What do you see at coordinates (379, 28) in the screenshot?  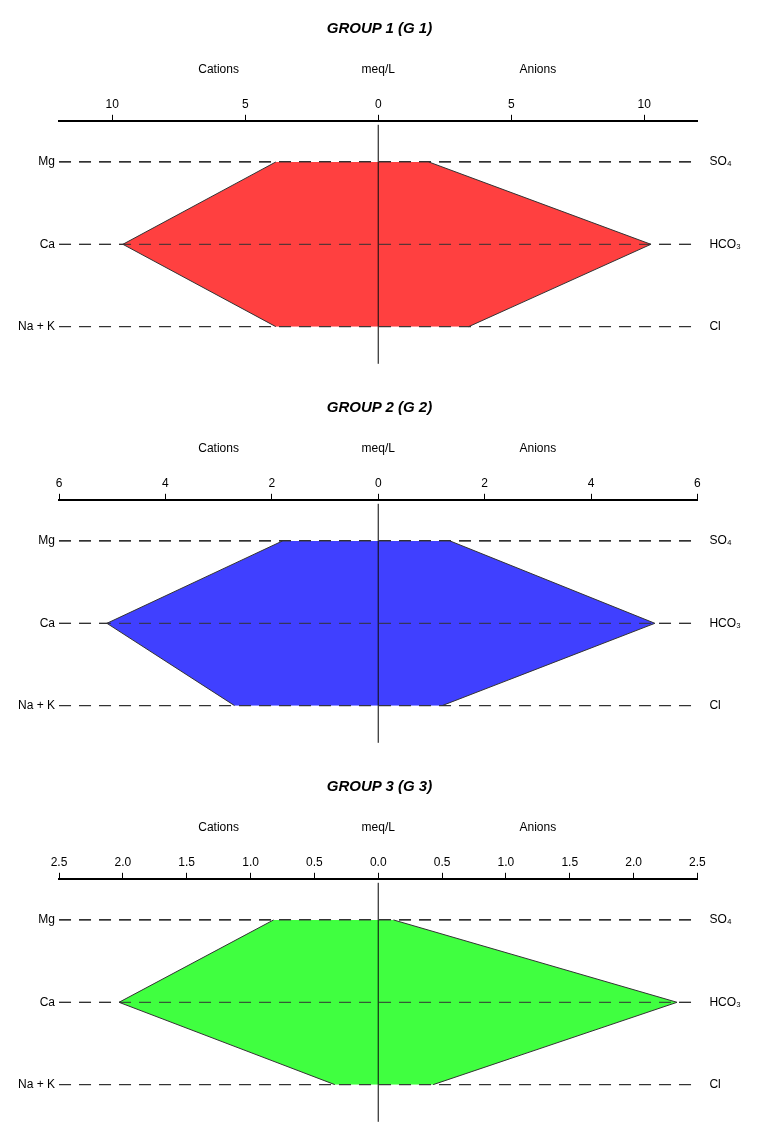 I see `chart-title: GROUP 1 (G 1)` at bounding box center [379, 28].